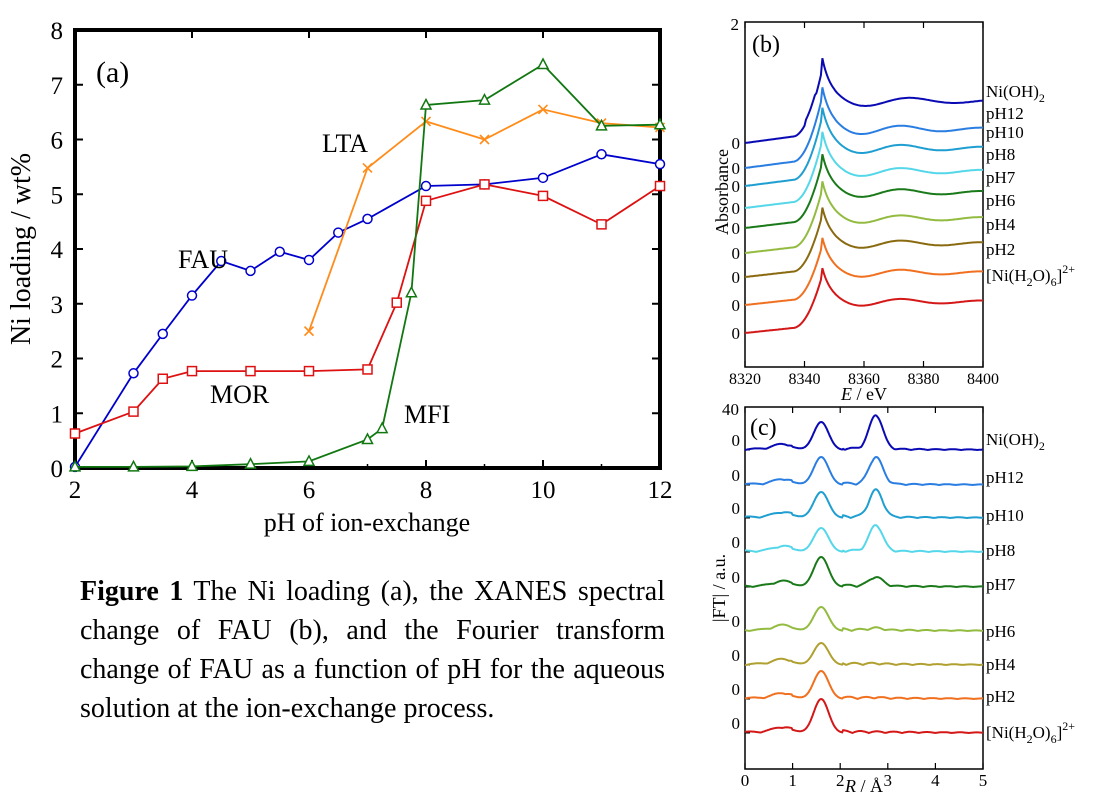 This screenshot has width=1099, height=799. What do you see at coordinates (983, 379) in the screenshot?
I see `x-tick-label: 8400` at bounding box center [983, 379].